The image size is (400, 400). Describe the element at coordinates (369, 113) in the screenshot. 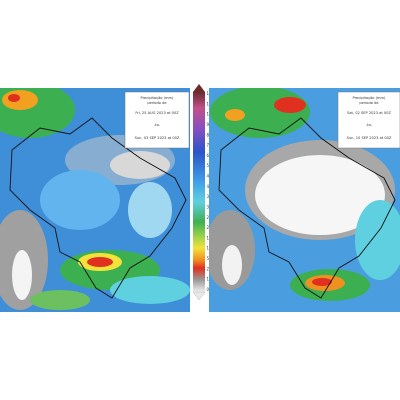

I see `legend-start: Sat, 02 SEP 2023 at 00Z` at that location.